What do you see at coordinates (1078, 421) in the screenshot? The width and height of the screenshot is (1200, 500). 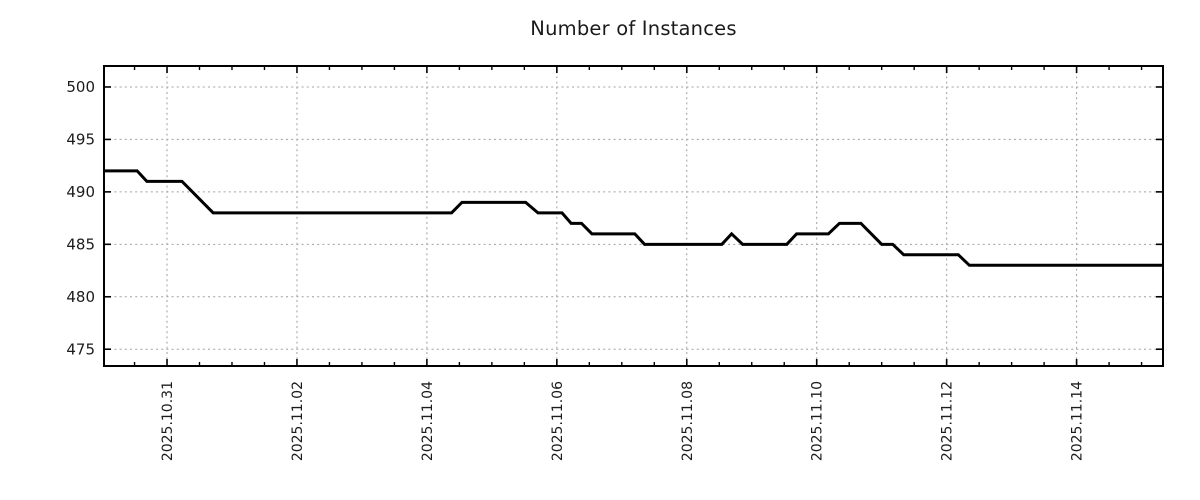 I see `x-tick-label: 2025.11.14` at bounding box center [1078, 421].